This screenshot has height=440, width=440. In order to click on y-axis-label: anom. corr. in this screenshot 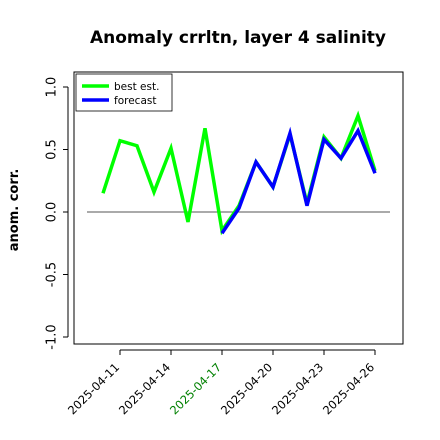, I will do `click(14, 210)`.